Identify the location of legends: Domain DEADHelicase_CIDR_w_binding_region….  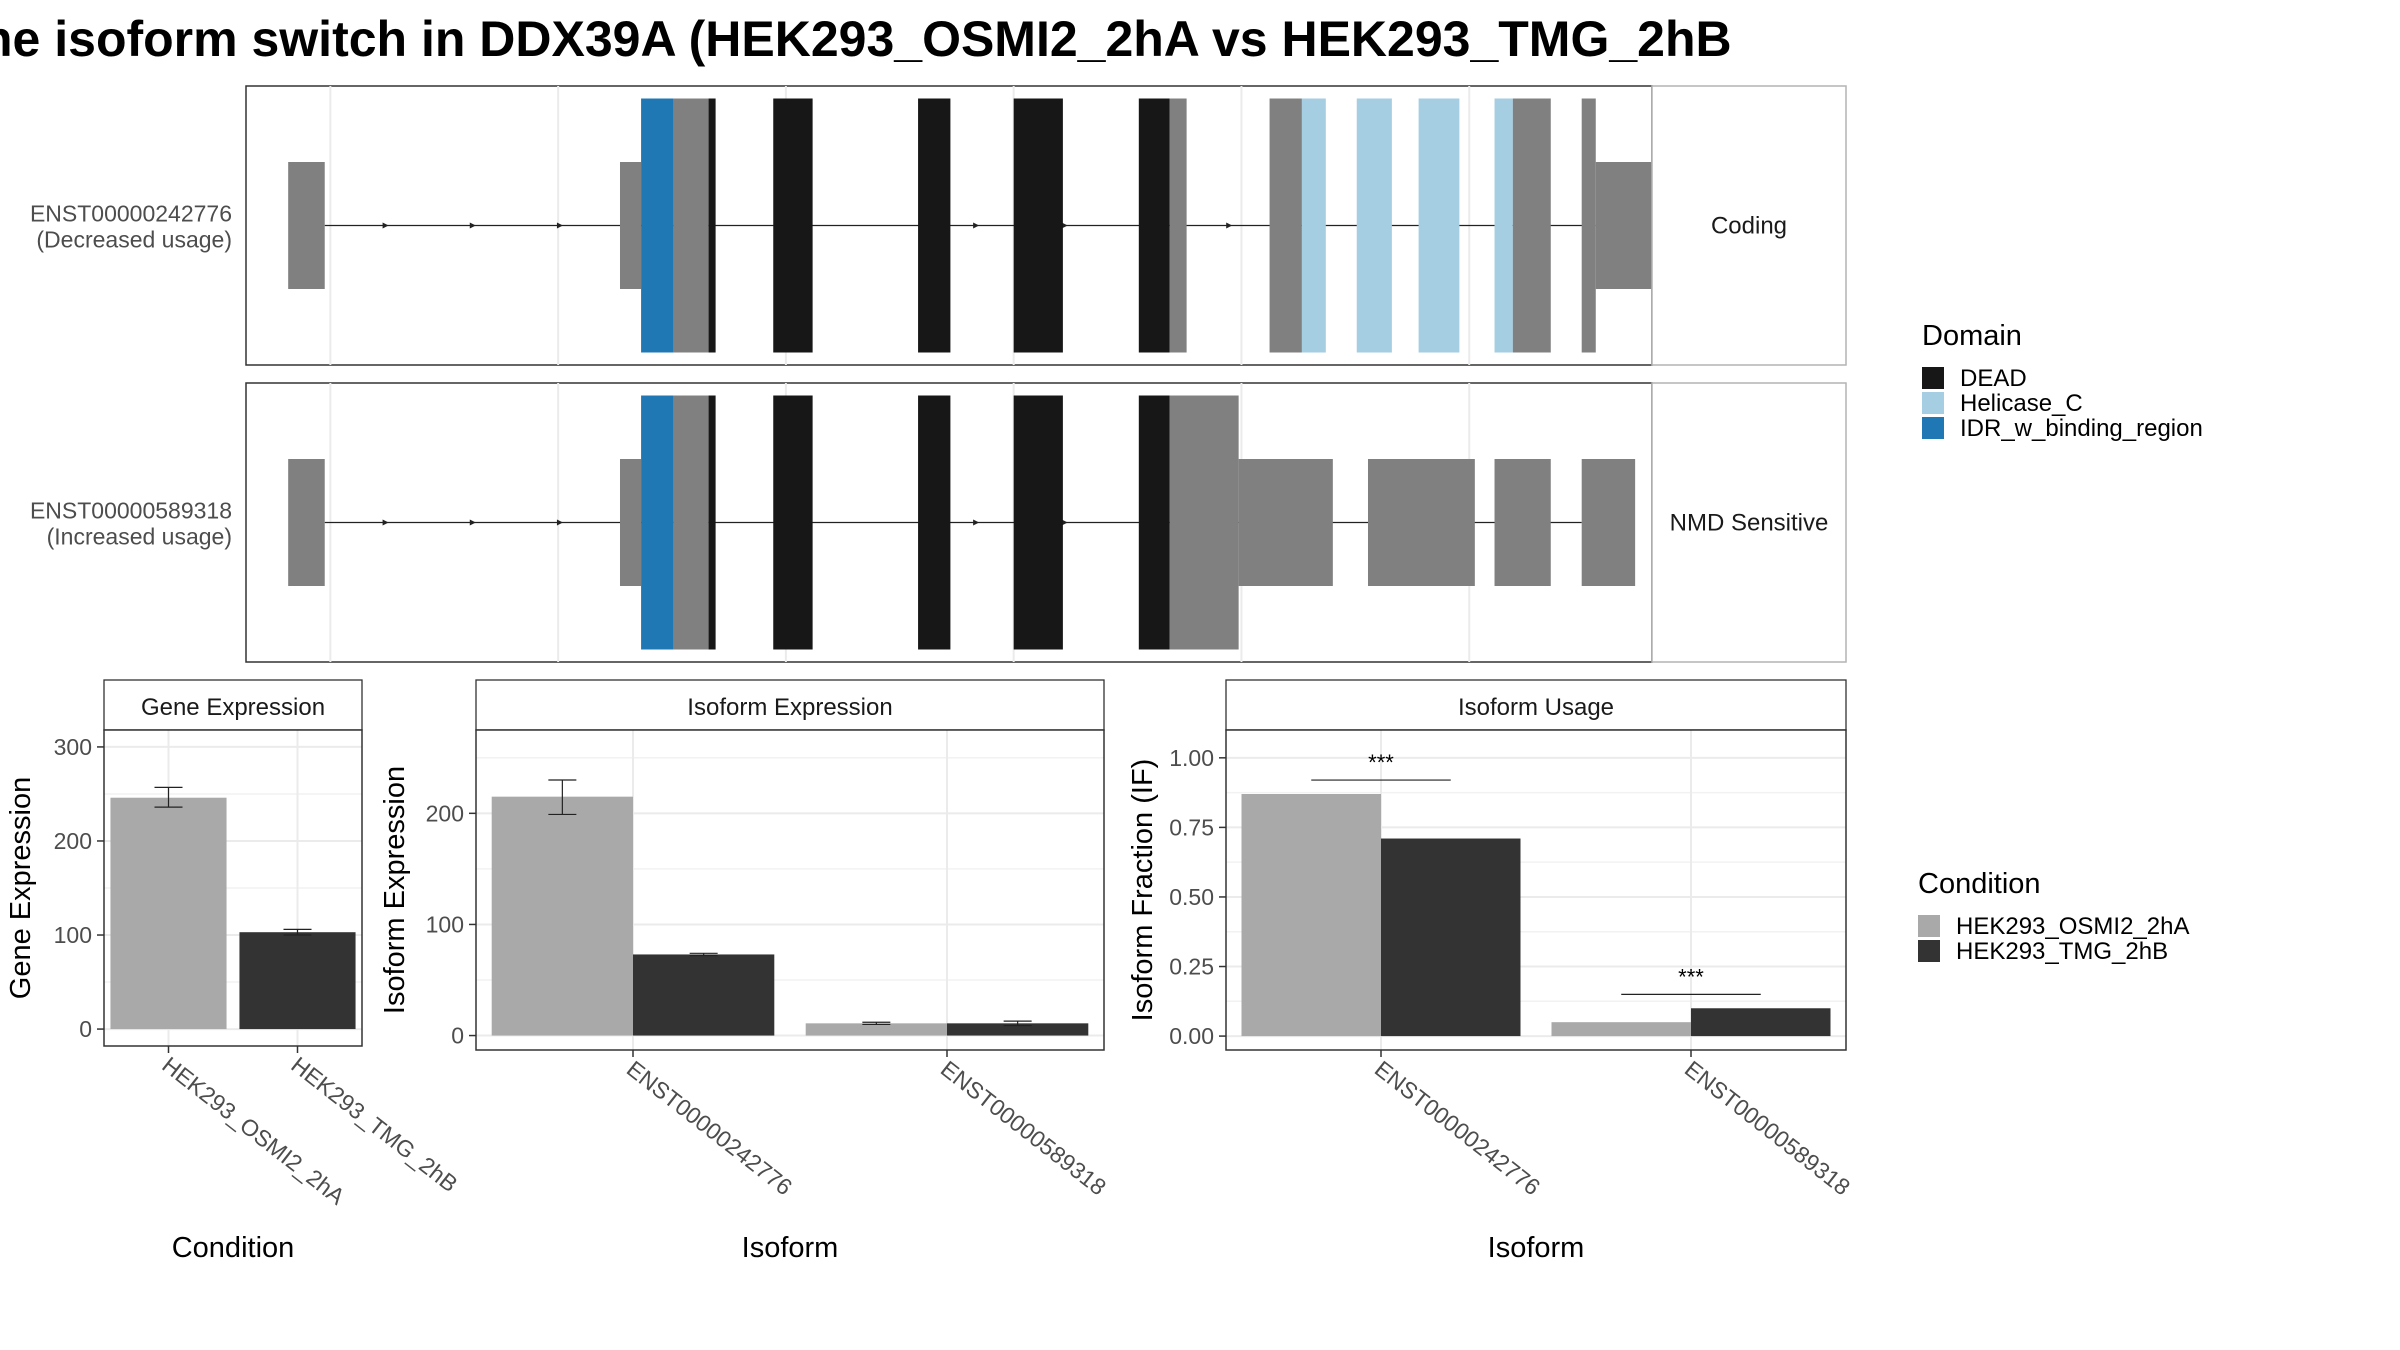
(2060, 642).